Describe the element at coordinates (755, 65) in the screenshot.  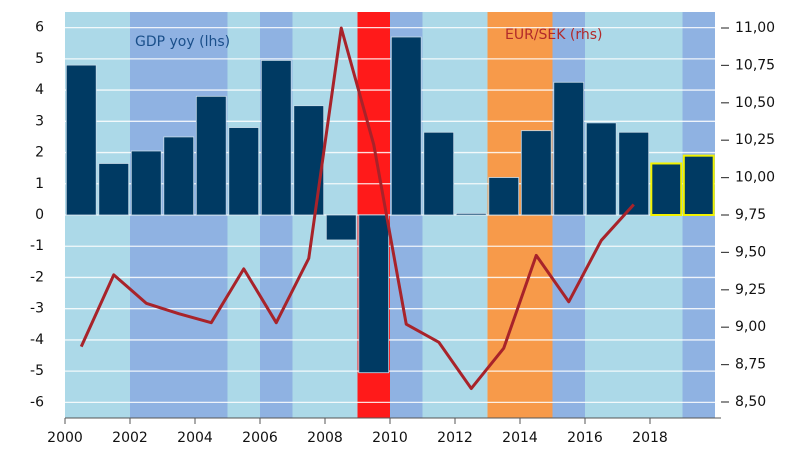
I see `y2-tick-label: 10,75` at that location.